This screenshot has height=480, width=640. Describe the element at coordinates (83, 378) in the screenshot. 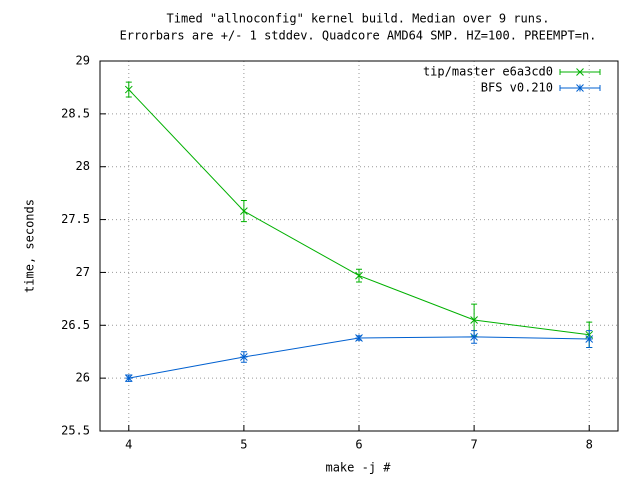

I see `y-tick-label: 26` at that location.